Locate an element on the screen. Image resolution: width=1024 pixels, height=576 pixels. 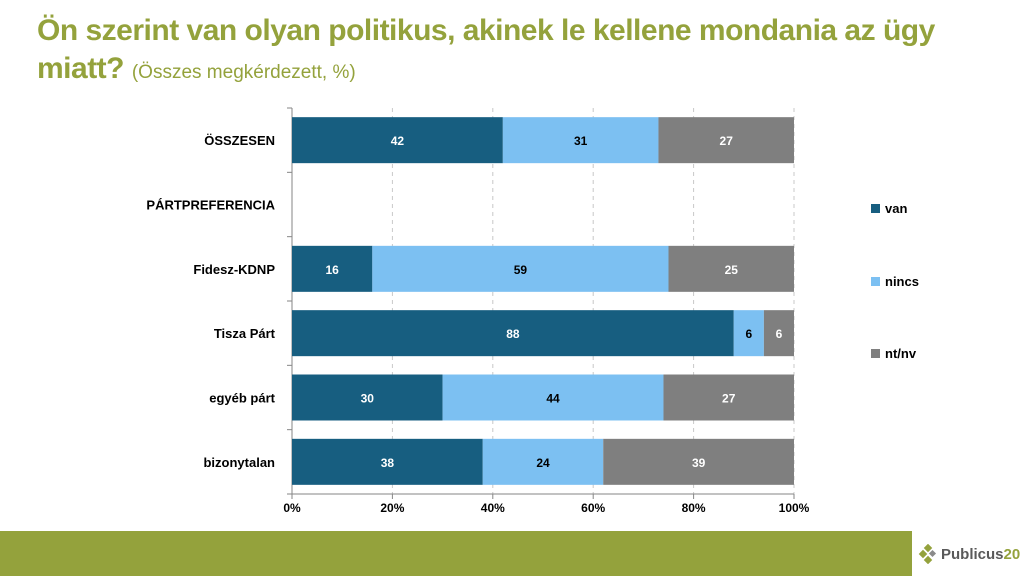
data-label: 88 is located at coordinates (513, 334).